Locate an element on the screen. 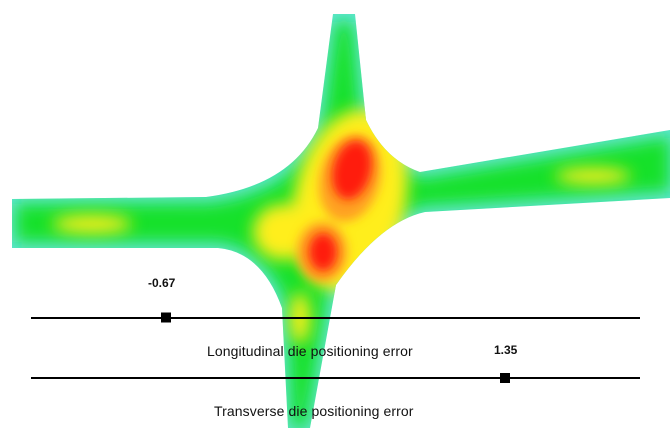 This screenshot has width=670, height=428. transverse-value-label: 1.35 is located at coordinates (506, 350).